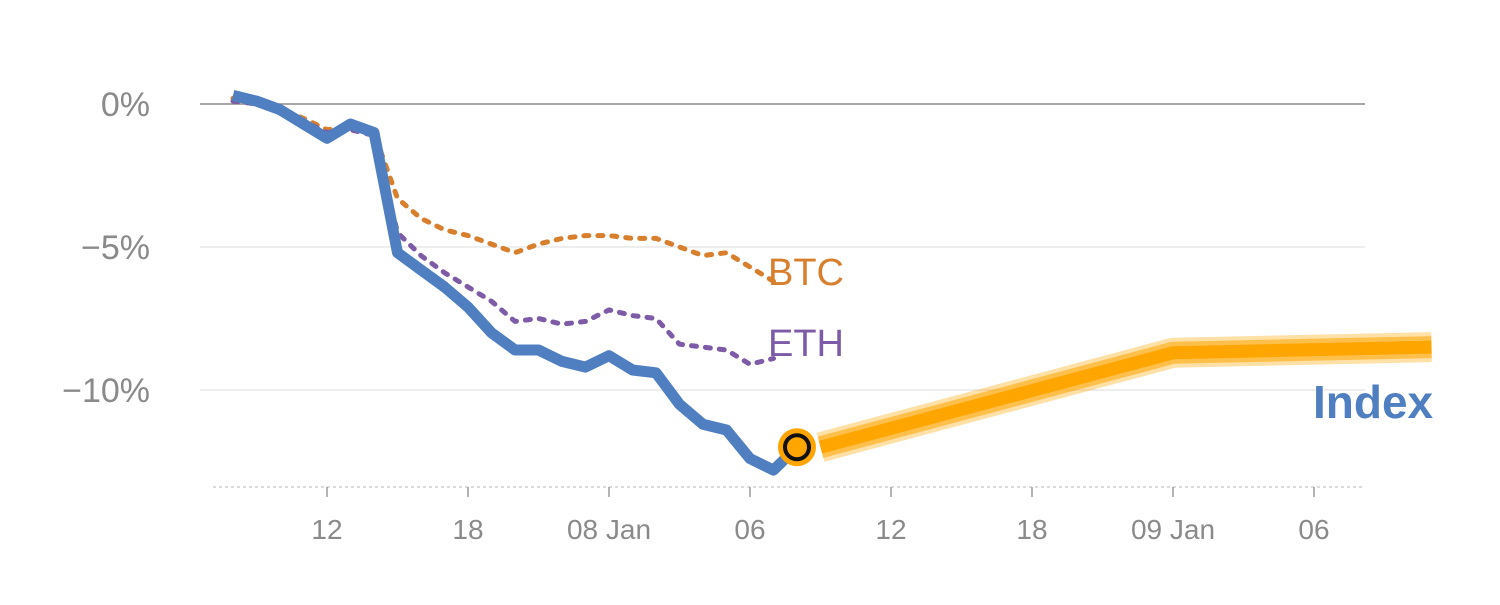 This screenshot has height=605, width=1500. I want to click on y-tick-label: 0%, so click(125, 105).